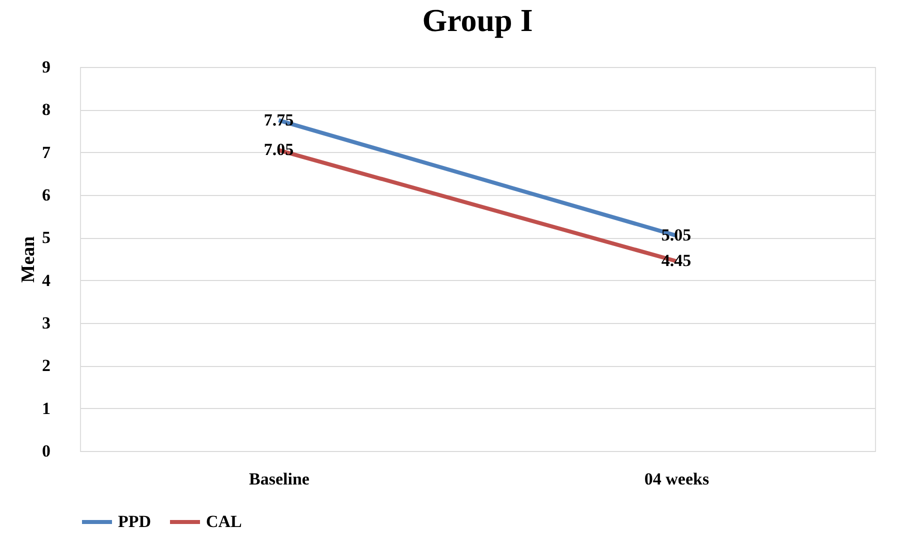  Describe the element at coordinates (28, 259) in the screenshot. I see `y-axis-title: Mean` at that location.